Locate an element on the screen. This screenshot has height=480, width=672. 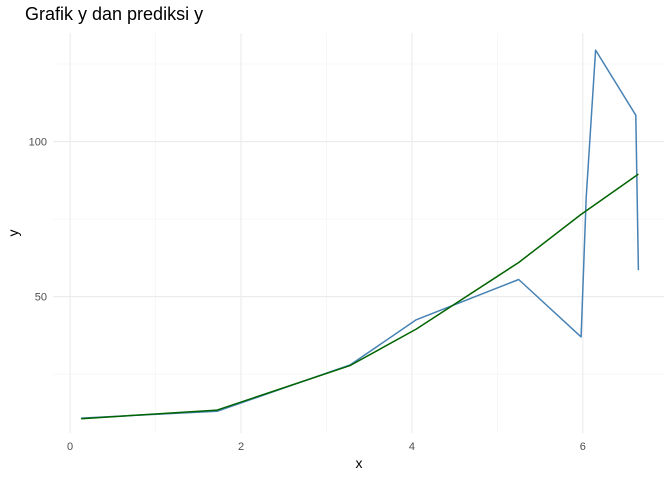
y-tick-label: 100 is located at coordinates (38, 143).